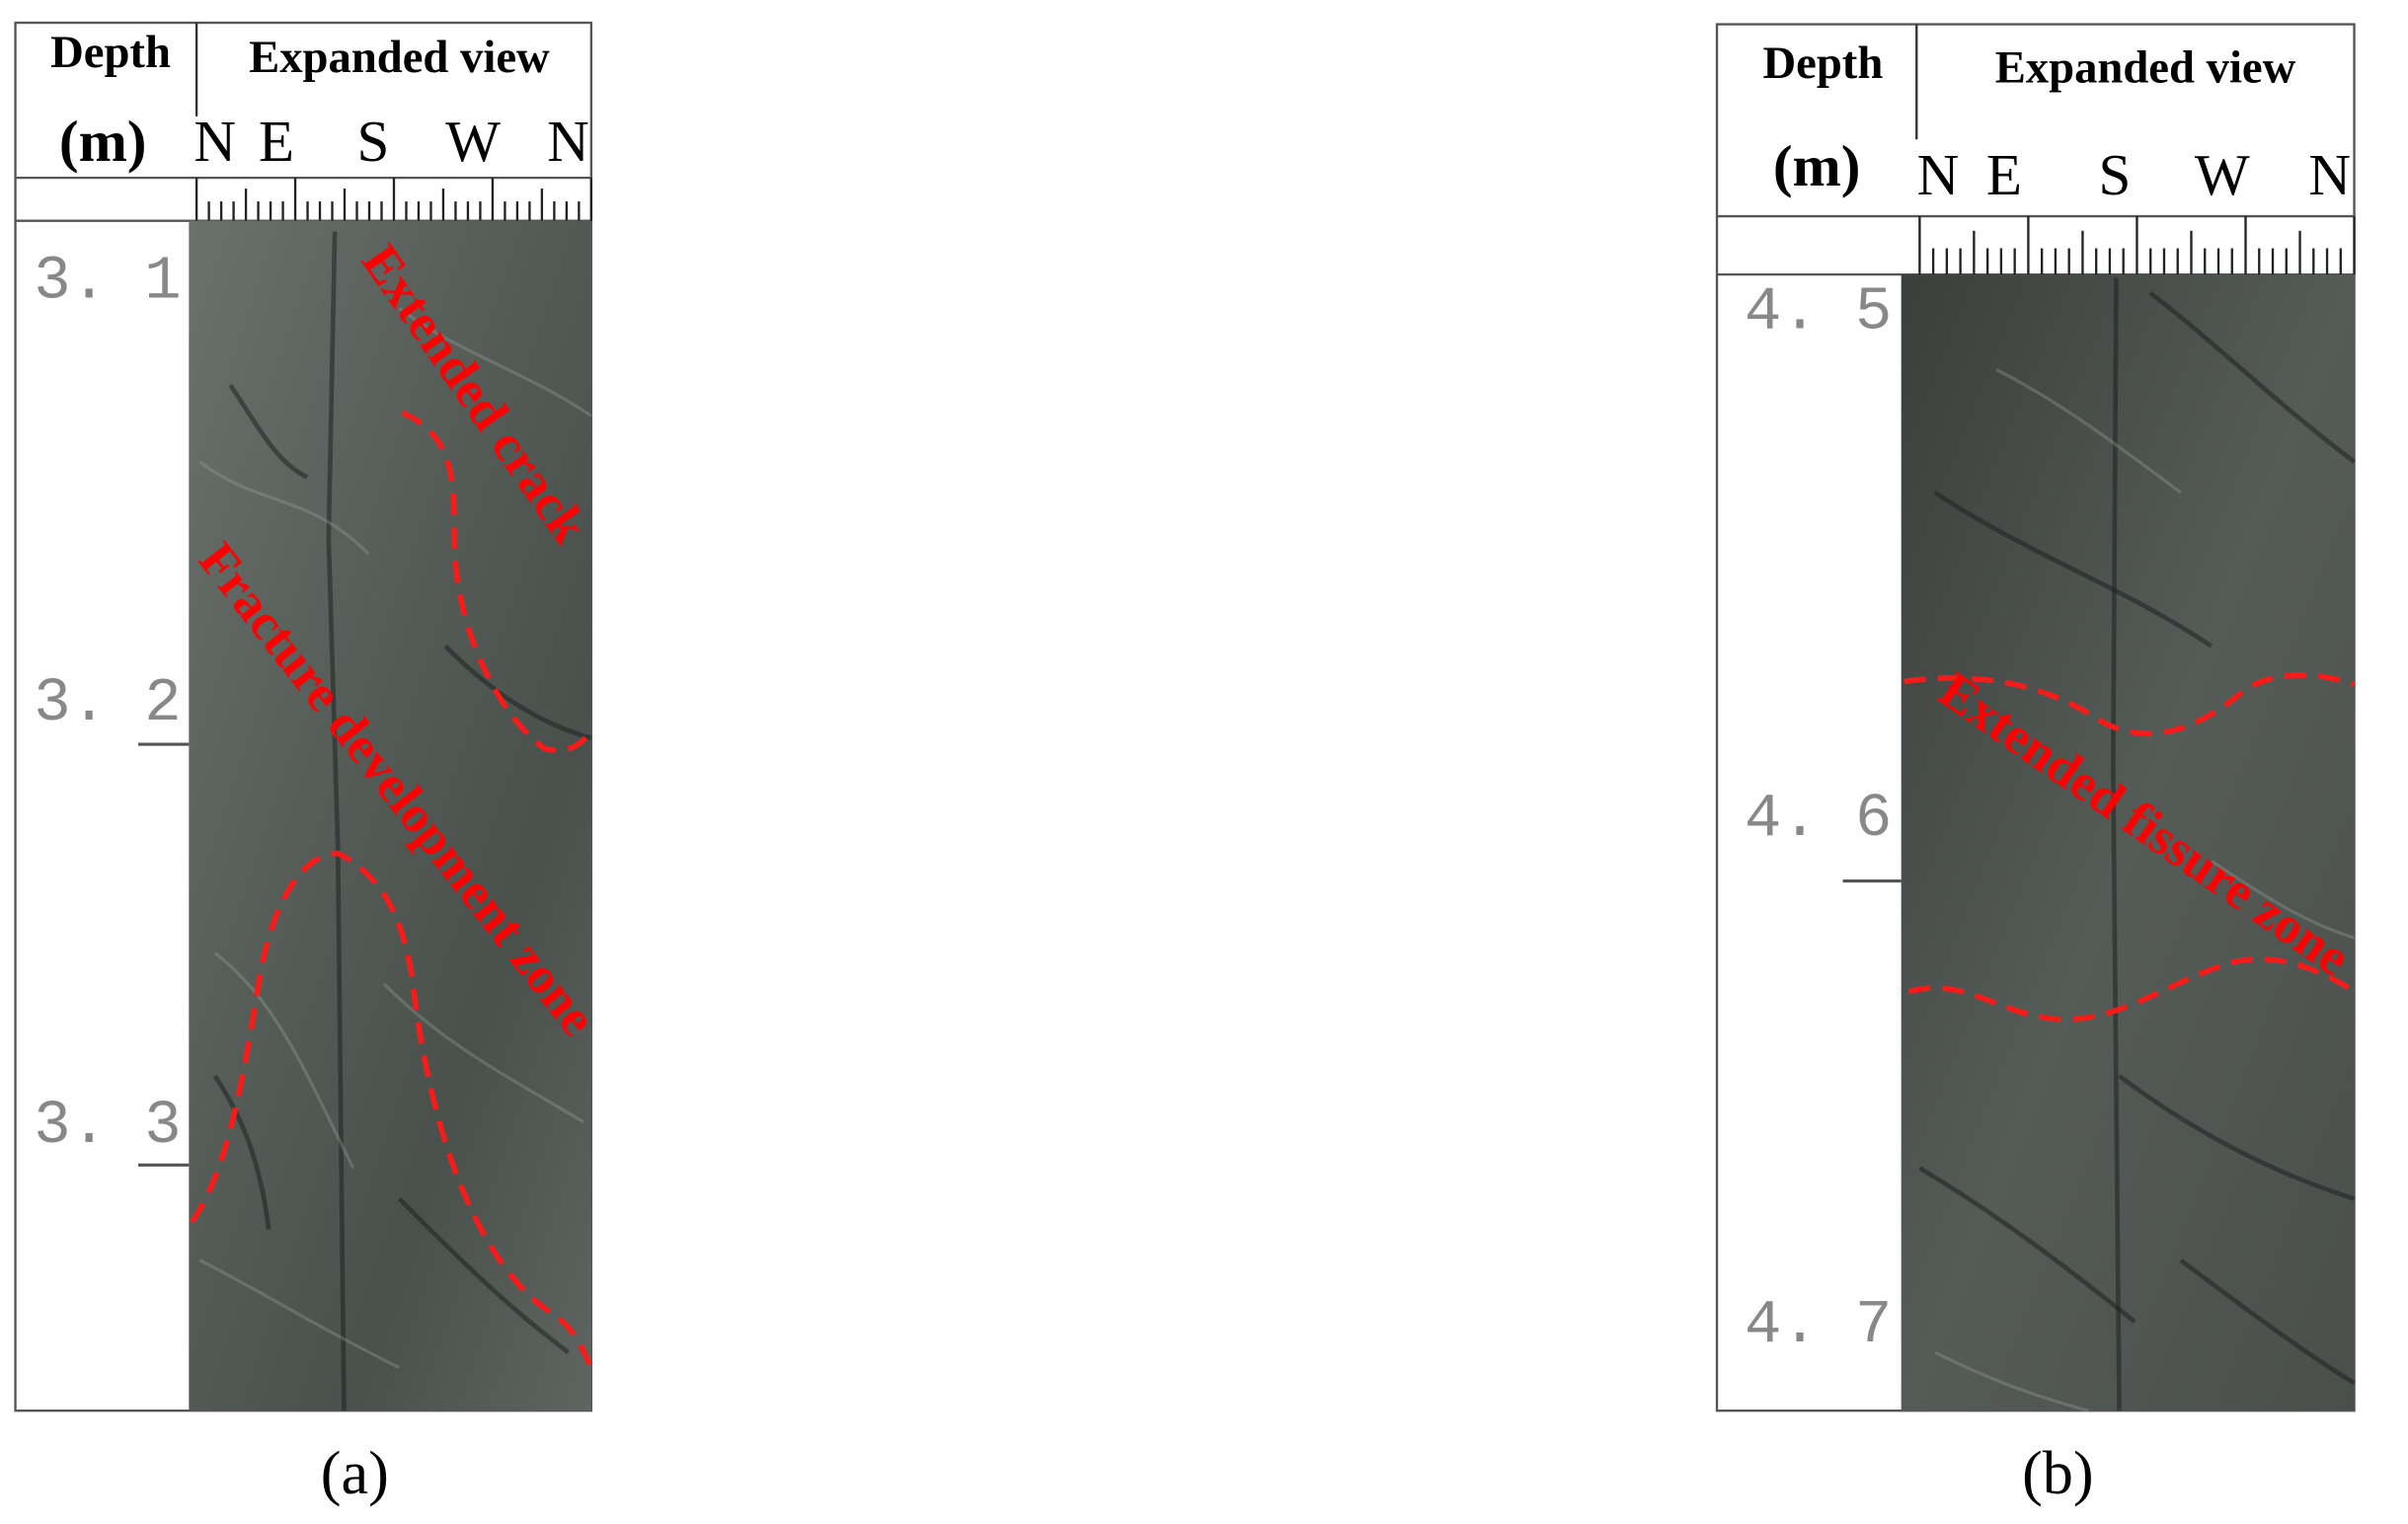 The image size is (2408, 1524). Describe the element at coordinates (497, 581) in the screenshot. I see `crack-outline` at that location.